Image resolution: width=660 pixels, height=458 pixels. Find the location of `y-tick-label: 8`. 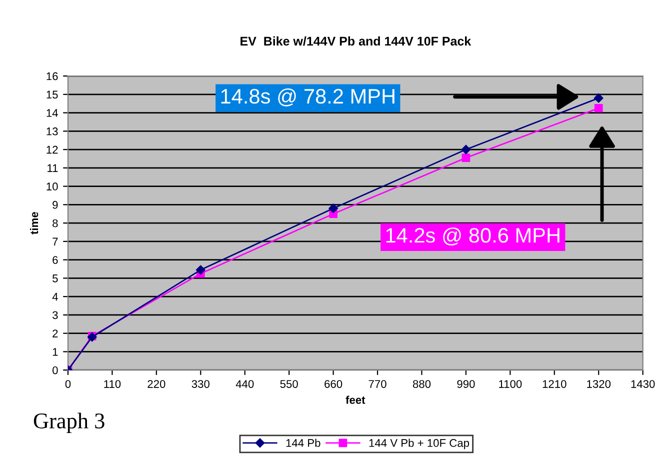

y-tick-label: 8 is located at coordinates (55, 223).